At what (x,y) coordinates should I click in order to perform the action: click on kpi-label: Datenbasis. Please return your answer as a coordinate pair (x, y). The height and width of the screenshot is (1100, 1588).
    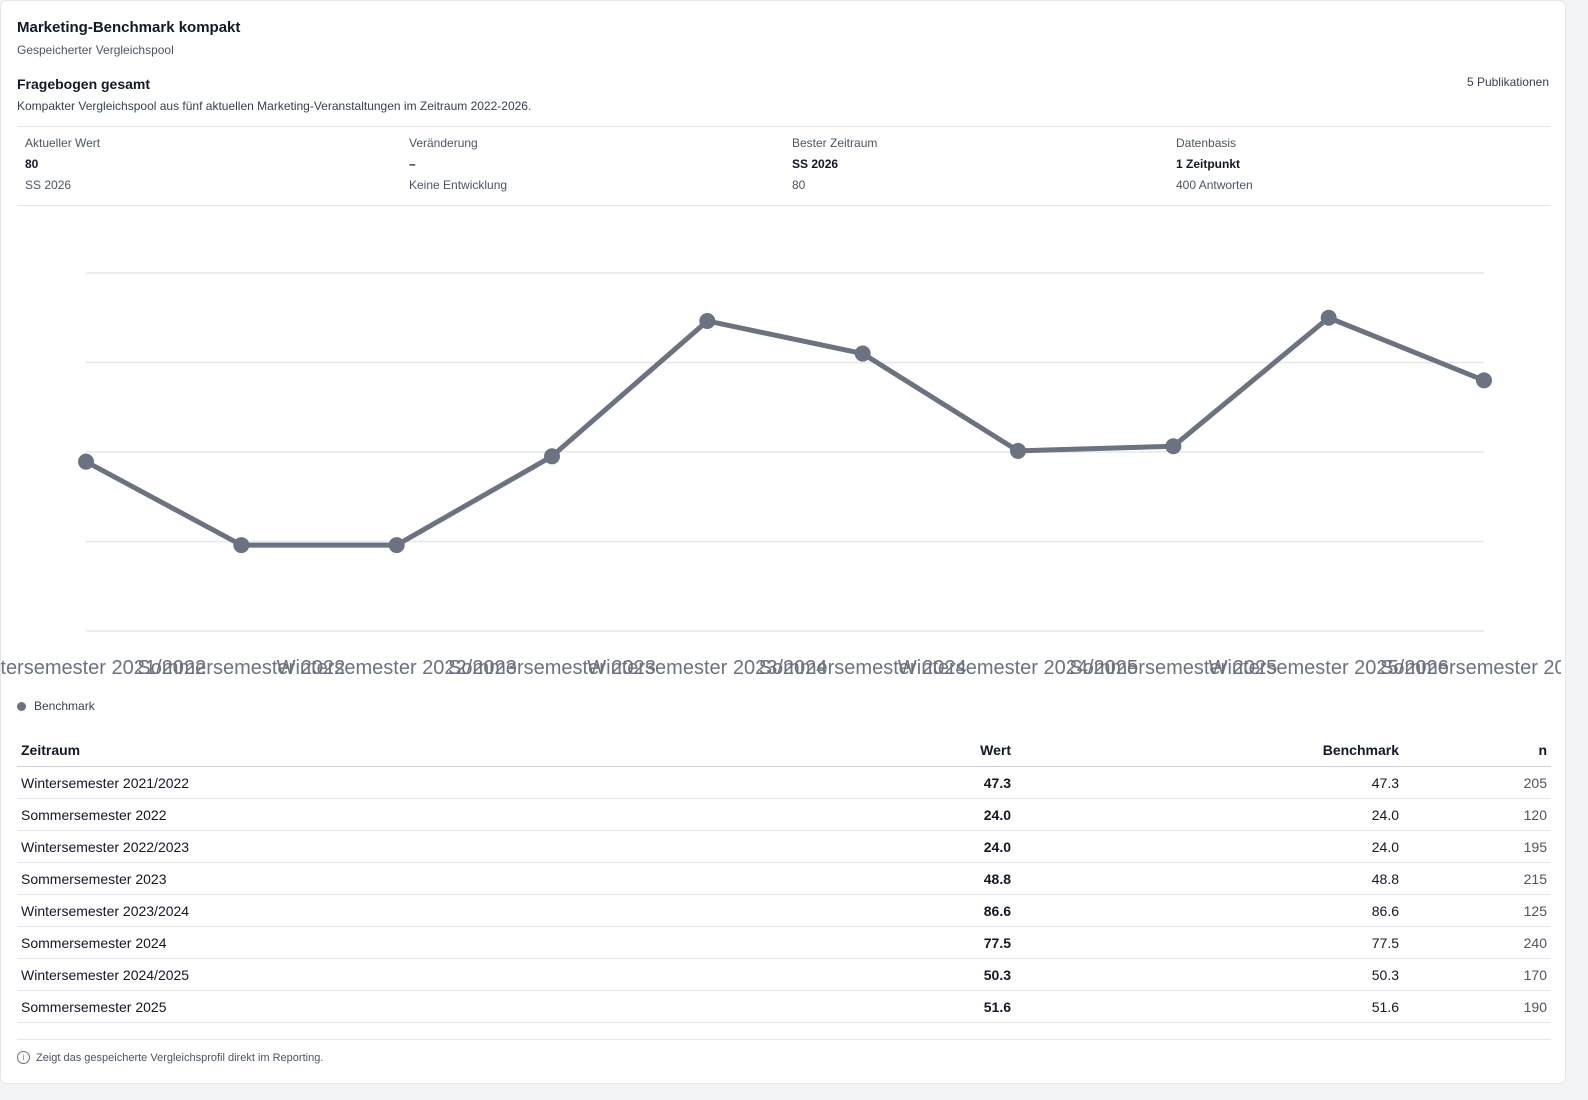
    Looking at the image, I should click on (1206, 143).